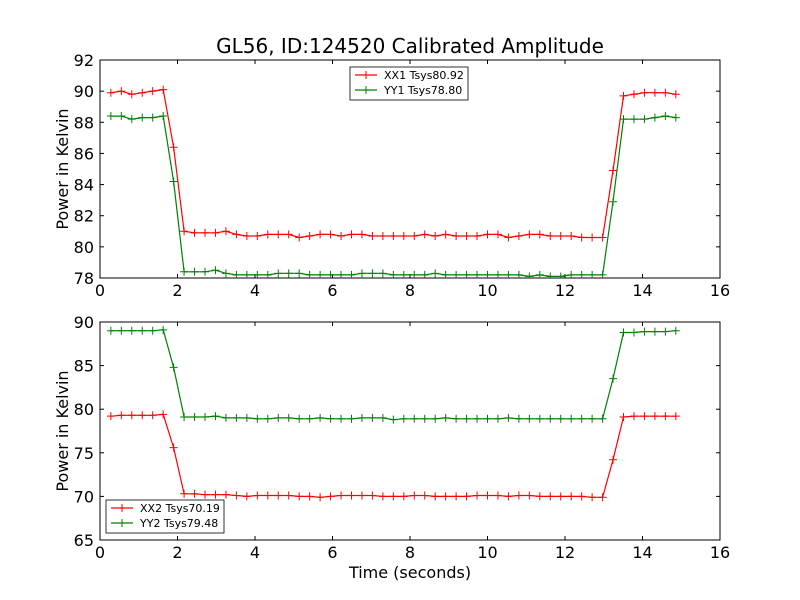 Image resolution: width=800 pixels, height=600 pixels. What do you see at coordinates (62, 168) in the screenshot?
I see `y-axis-label: Power in Kelvin` at bounding box center [62, 168].